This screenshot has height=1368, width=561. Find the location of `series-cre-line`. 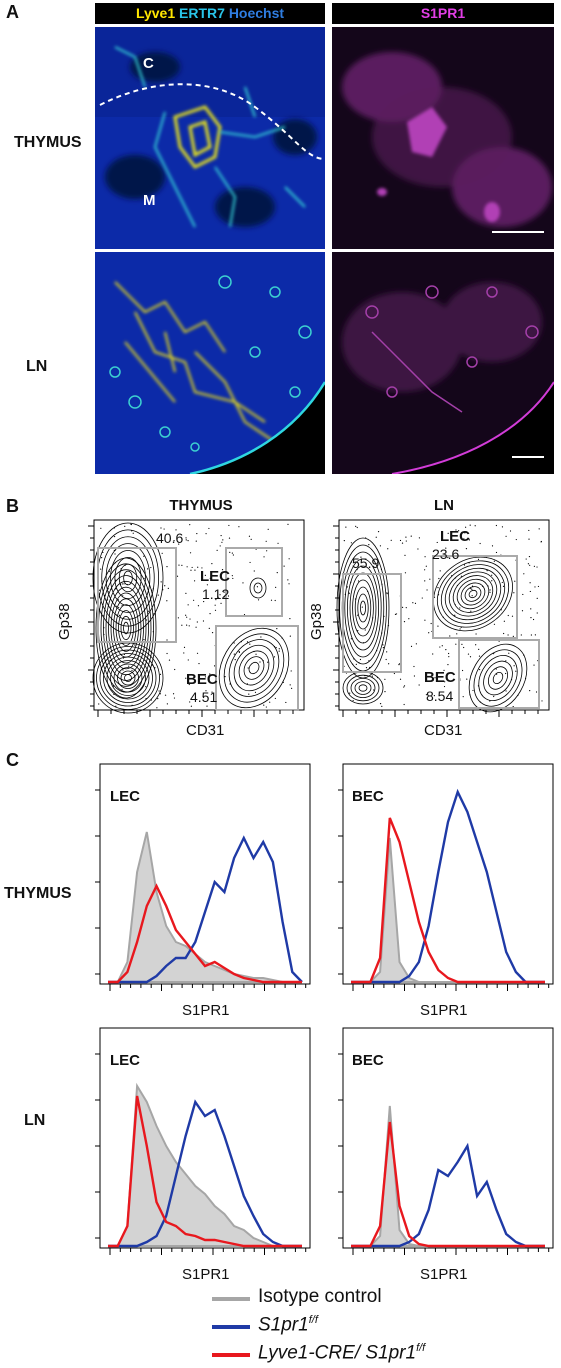

series-cre-line is located at coordinates (448, 1184).